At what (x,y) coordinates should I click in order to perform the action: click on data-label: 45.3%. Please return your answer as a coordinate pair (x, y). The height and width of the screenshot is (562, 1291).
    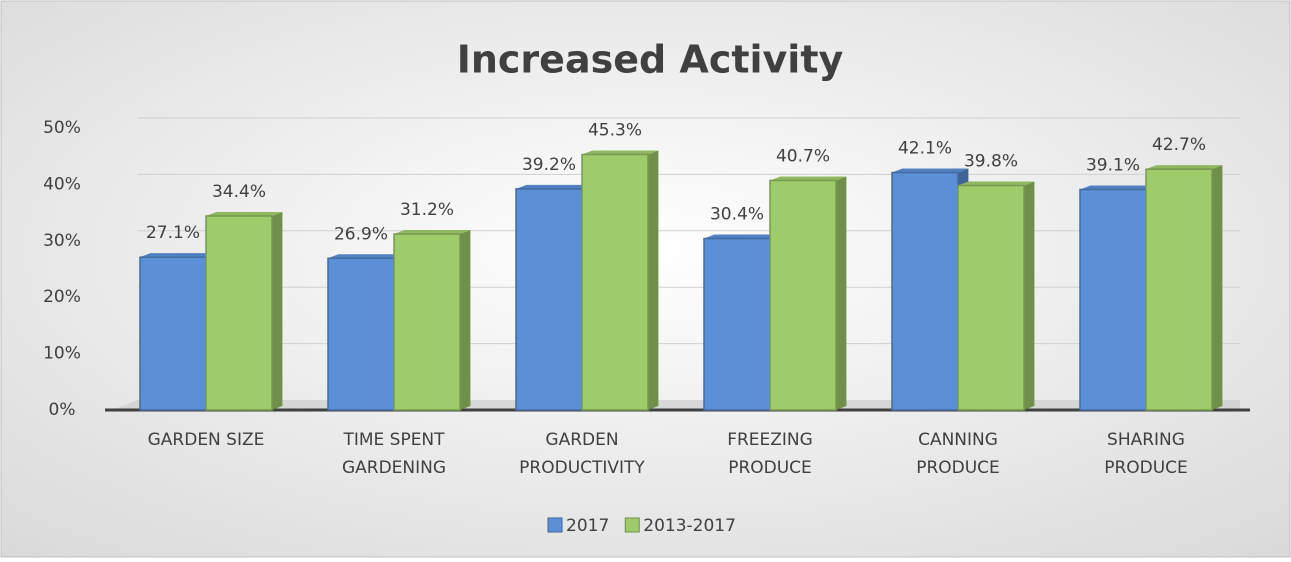
    Looking at the image, I should click on (615, 131).